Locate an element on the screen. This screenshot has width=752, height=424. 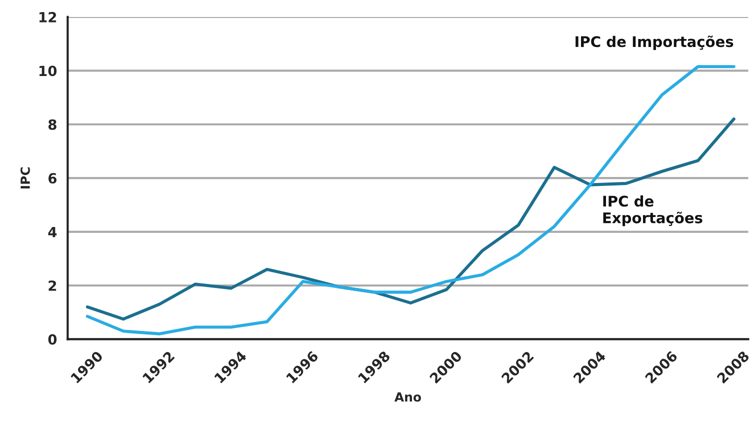
y-tick-label: 6 is located at coordinates (52, 178).